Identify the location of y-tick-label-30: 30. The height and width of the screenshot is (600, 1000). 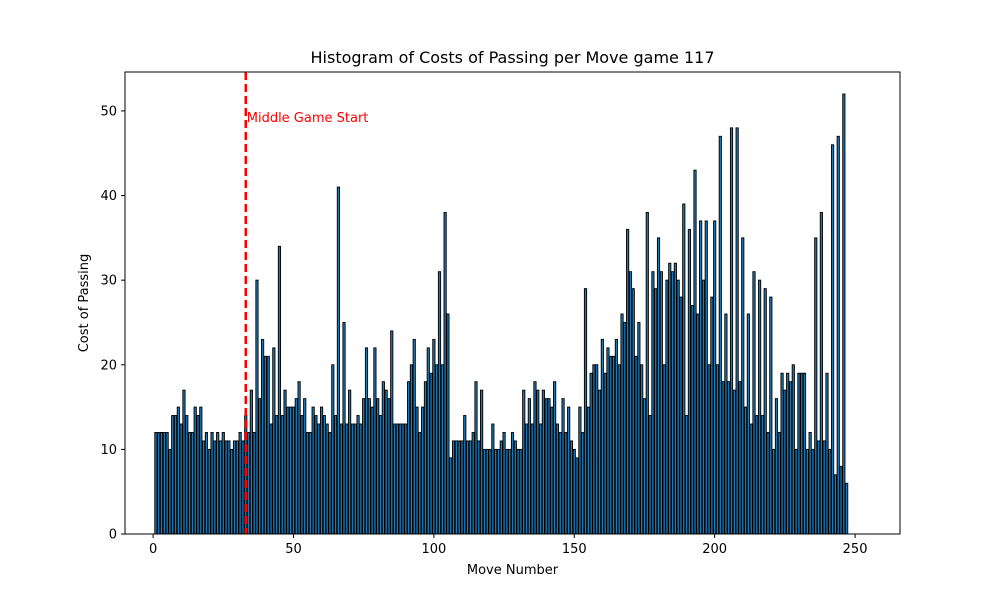
(108, 281).